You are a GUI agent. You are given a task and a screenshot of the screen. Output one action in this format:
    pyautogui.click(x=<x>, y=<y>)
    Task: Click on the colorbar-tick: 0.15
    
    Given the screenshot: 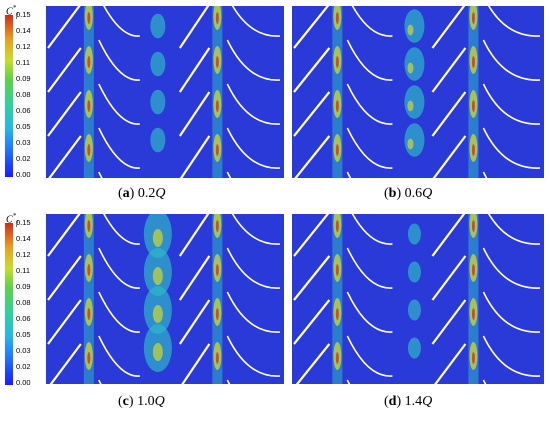 What is the action you would take?
    pyautogui.click(x=23, y=14)
    